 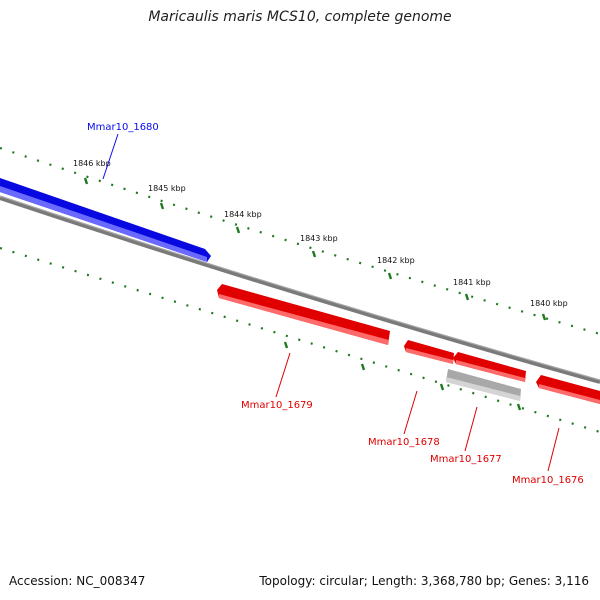 I want to click on other-feature, so click(x=483, y=385).